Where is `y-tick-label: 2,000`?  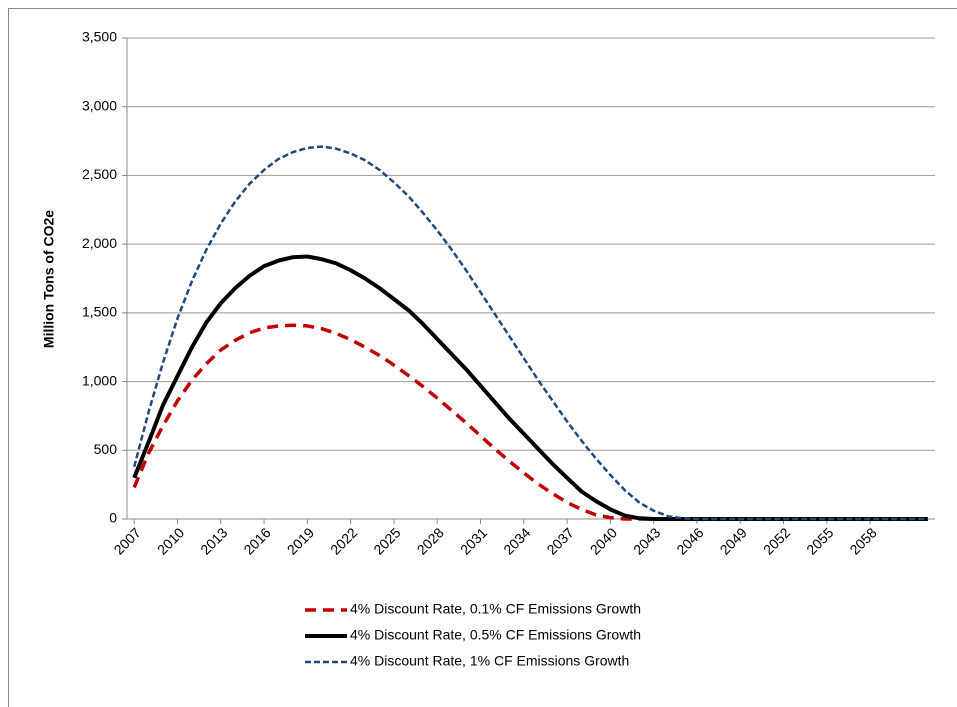 y-tick-label: 2,000 is located at coordinates (99, 243).